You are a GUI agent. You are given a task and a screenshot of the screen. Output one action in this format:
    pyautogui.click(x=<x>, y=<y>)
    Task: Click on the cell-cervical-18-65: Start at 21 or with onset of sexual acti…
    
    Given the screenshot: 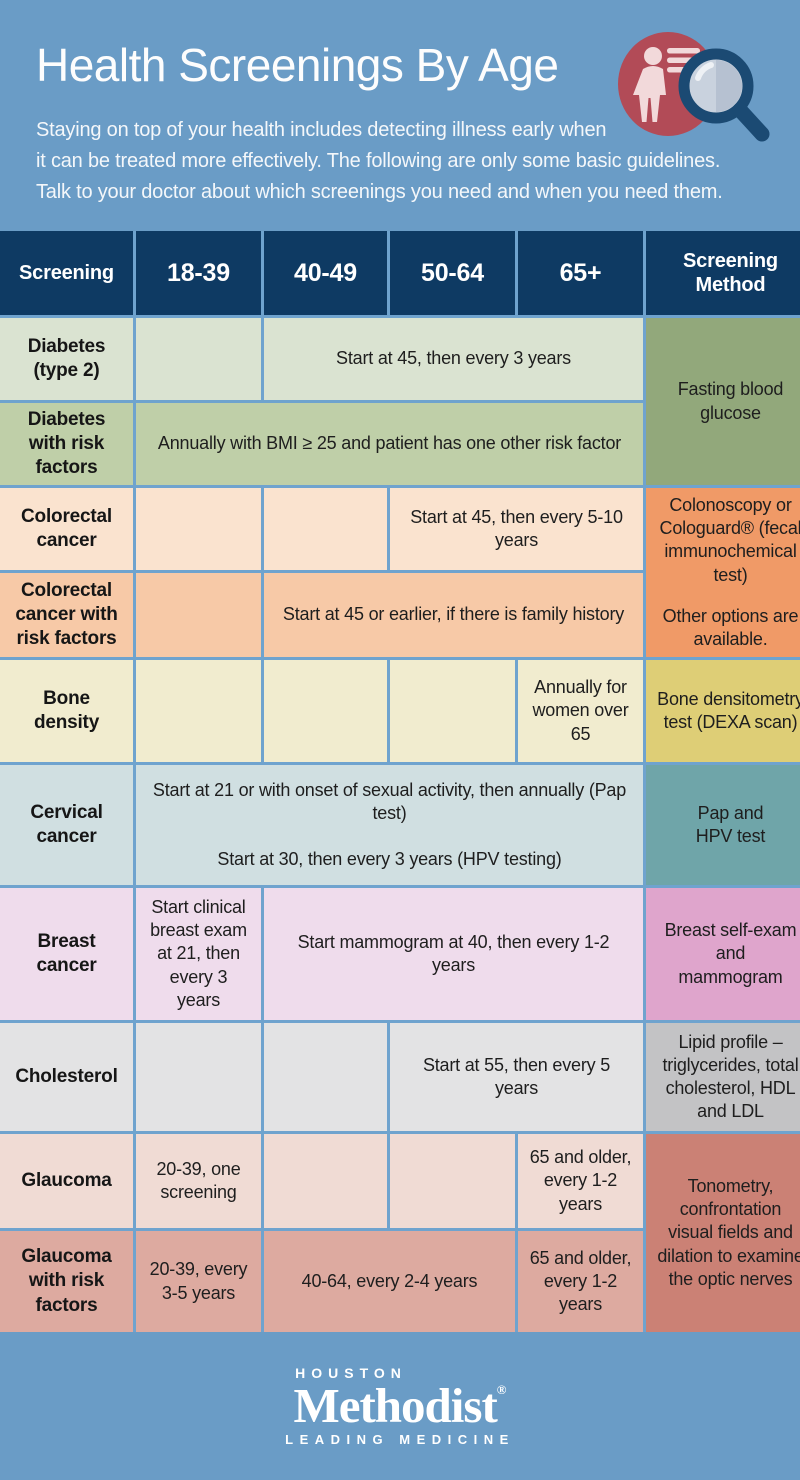 What is the action you would take?
    pyautogui.click(x=389, y=825)
    